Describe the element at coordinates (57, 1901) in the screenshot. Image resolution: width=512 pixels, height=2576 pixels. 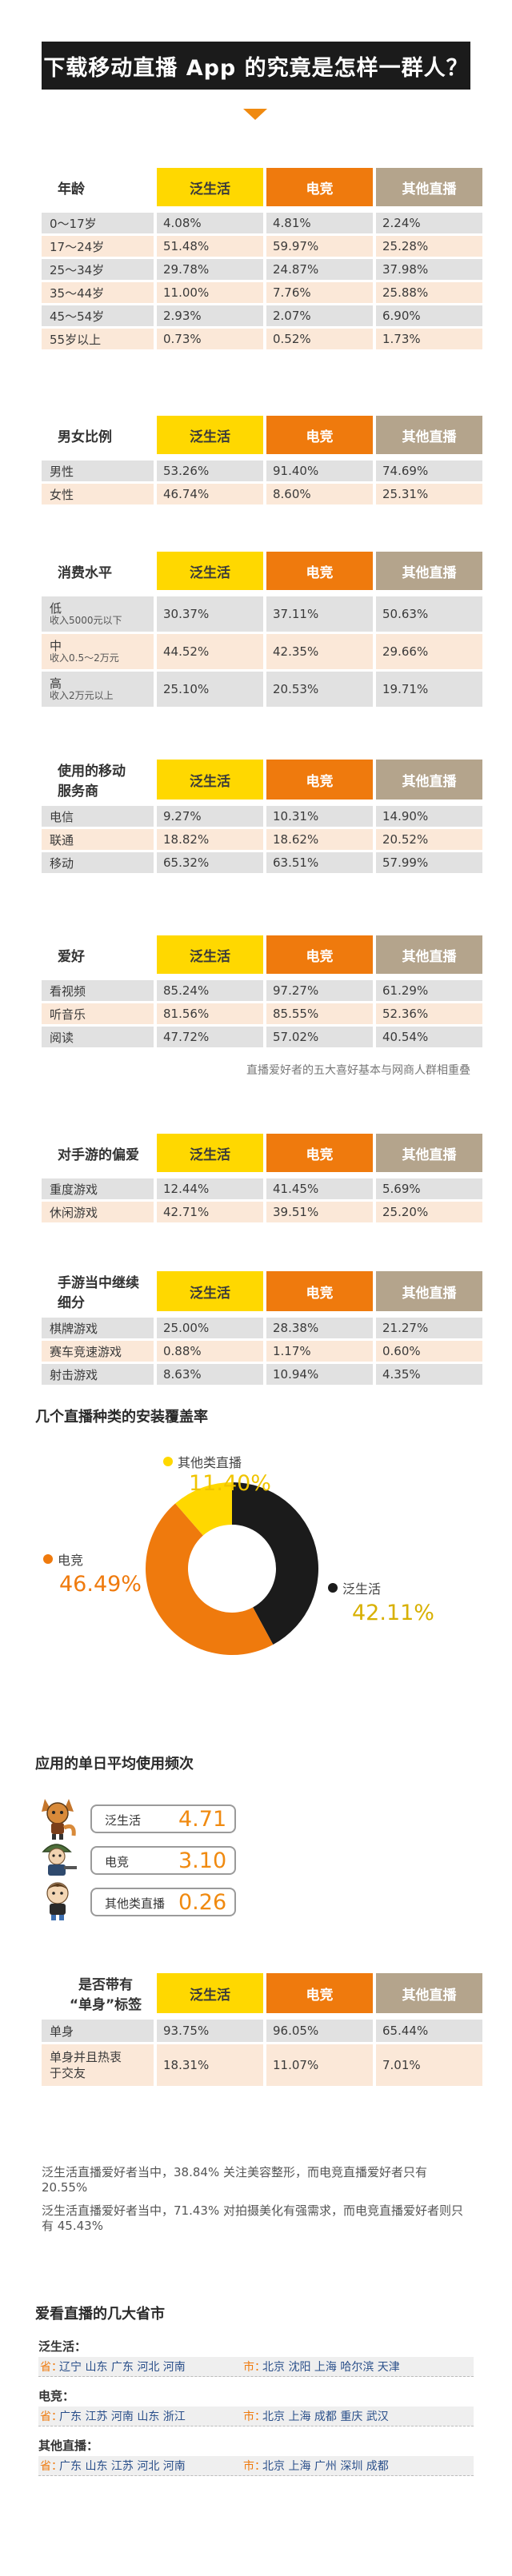
I see `kid-character-icon` at that location.